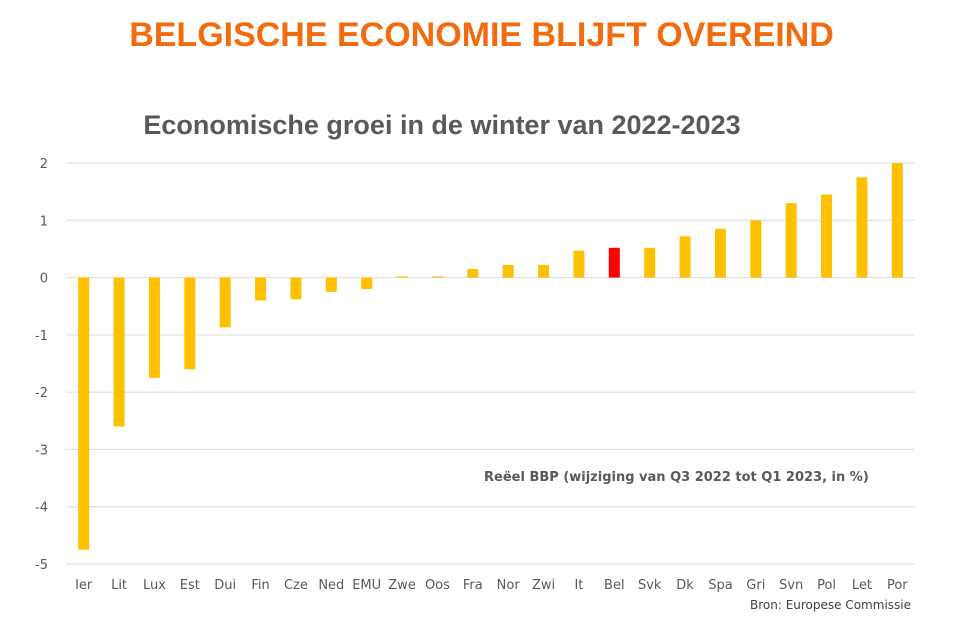 Image resolution: width=963 pixels, height=627 pixels. What do you see at coordinates (367, 283) in the screenshot?
I see `bar-emu` at bounding box center [367, 283].